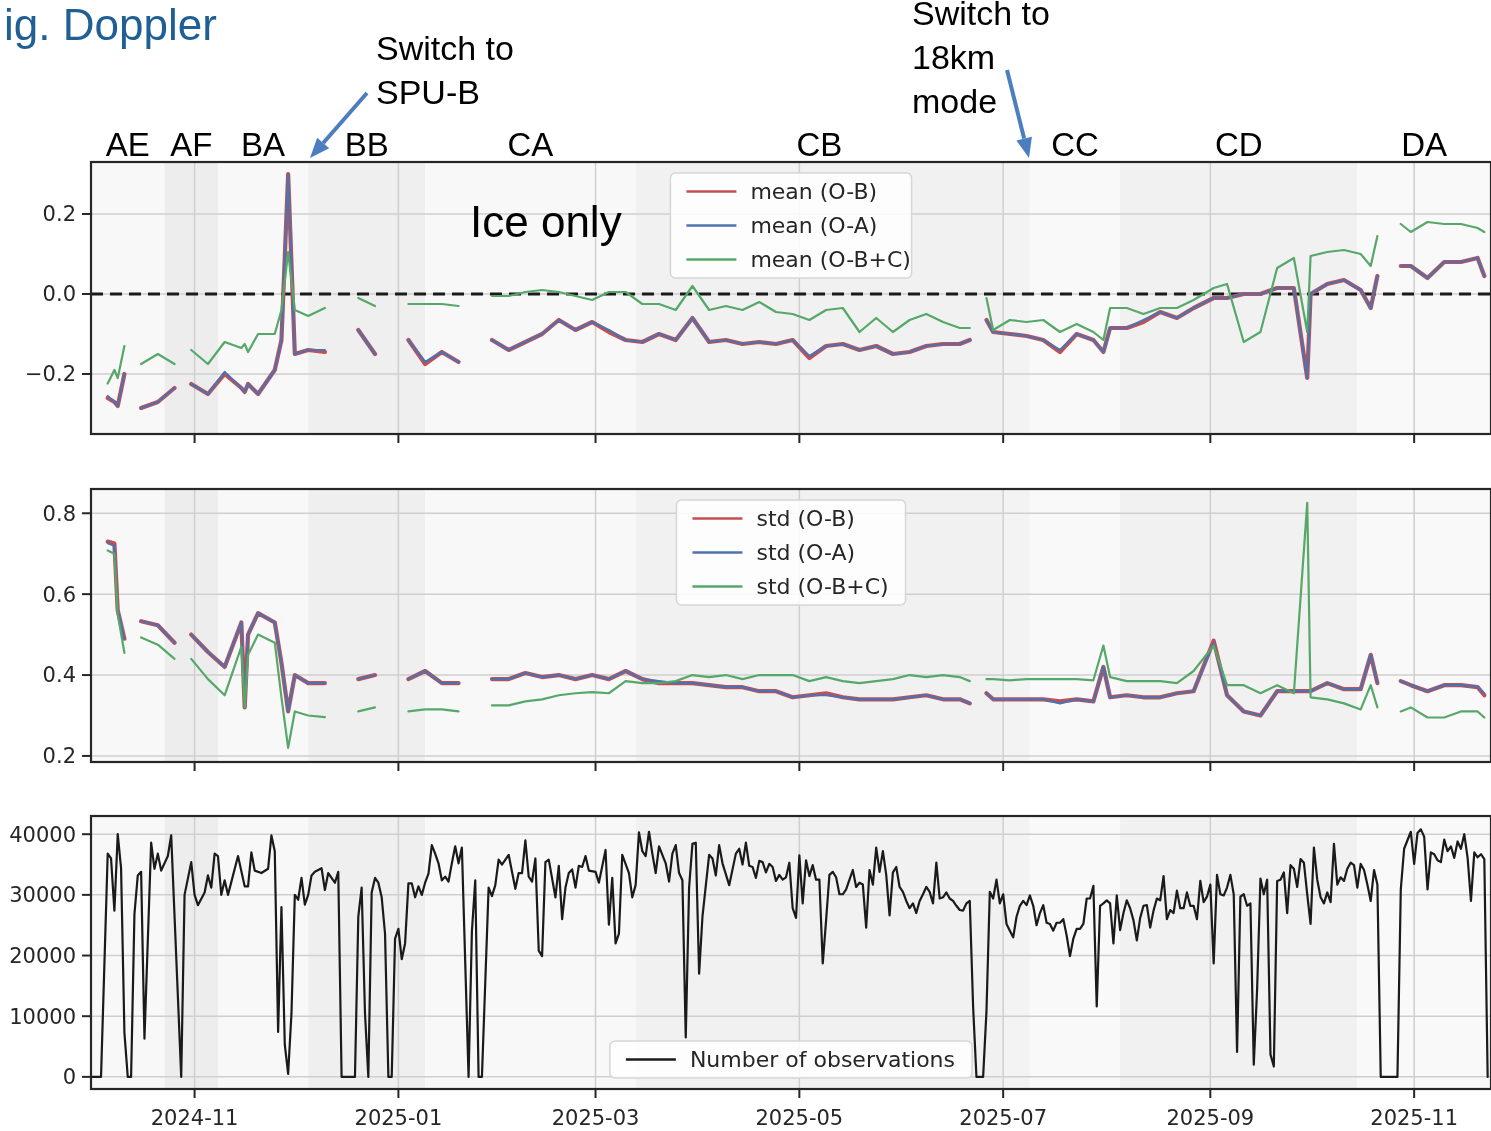  Describe the element at coordinates (1075, 144) in the screenshot. I see `band-label: CC` at that location.